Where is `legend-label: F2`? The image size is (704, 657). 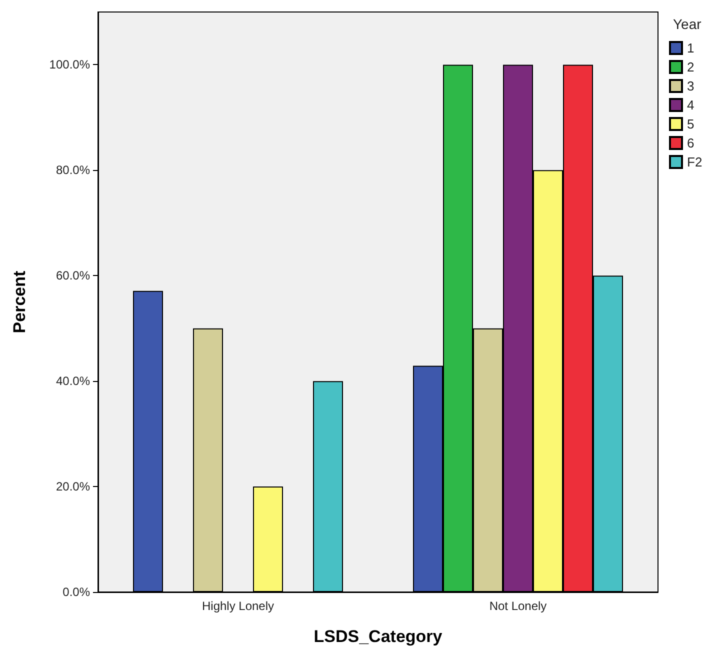
legend-label: F2 is located at coordinates (694, 162).